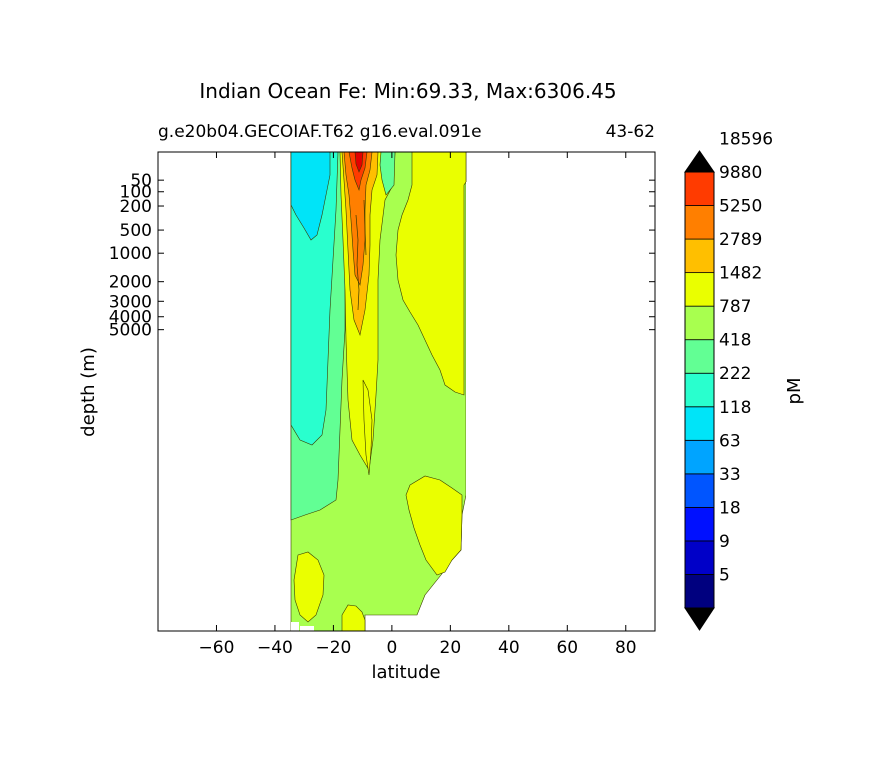 This screenshot has width=884, height=761. What do you see at coordinates (730, 441) in the screenshot?
I see `colorbar-tick-label: 63` at bounding box center [730, 441].